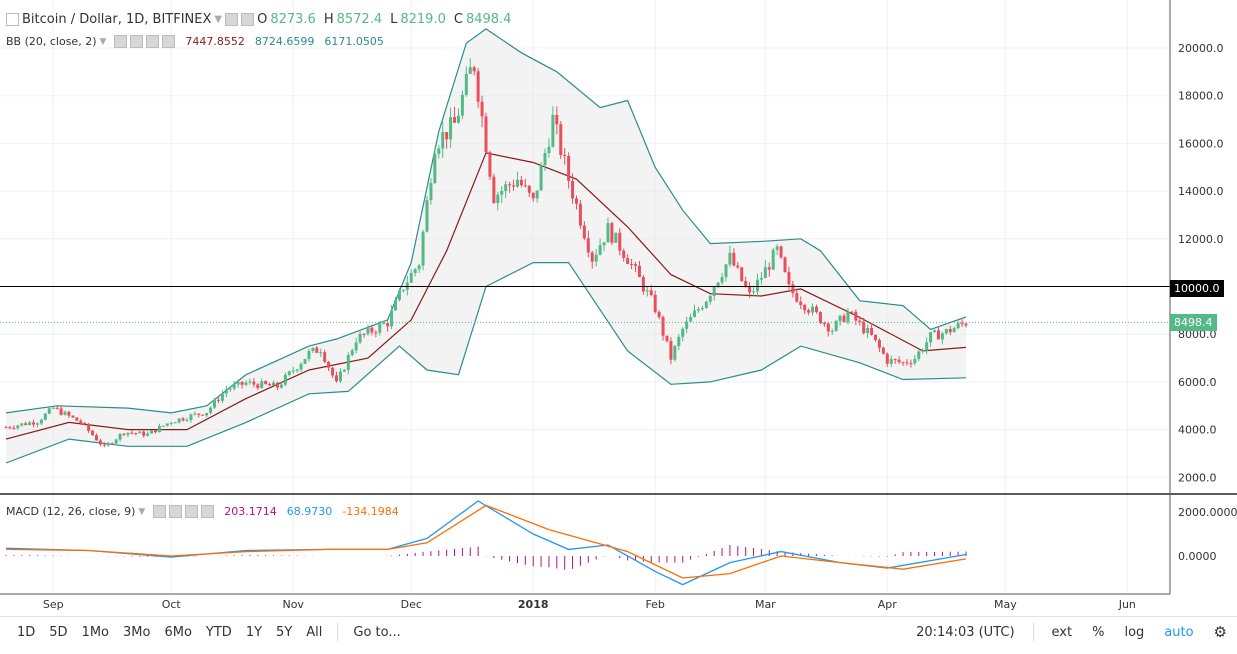 Image resolution: width=1237 pixels, height=654 pixels. What do you see at coordinates (965, 632) in the screenshot?
I see `clock: 20:14:03 (UTC)` at bounding box center [965, 632].